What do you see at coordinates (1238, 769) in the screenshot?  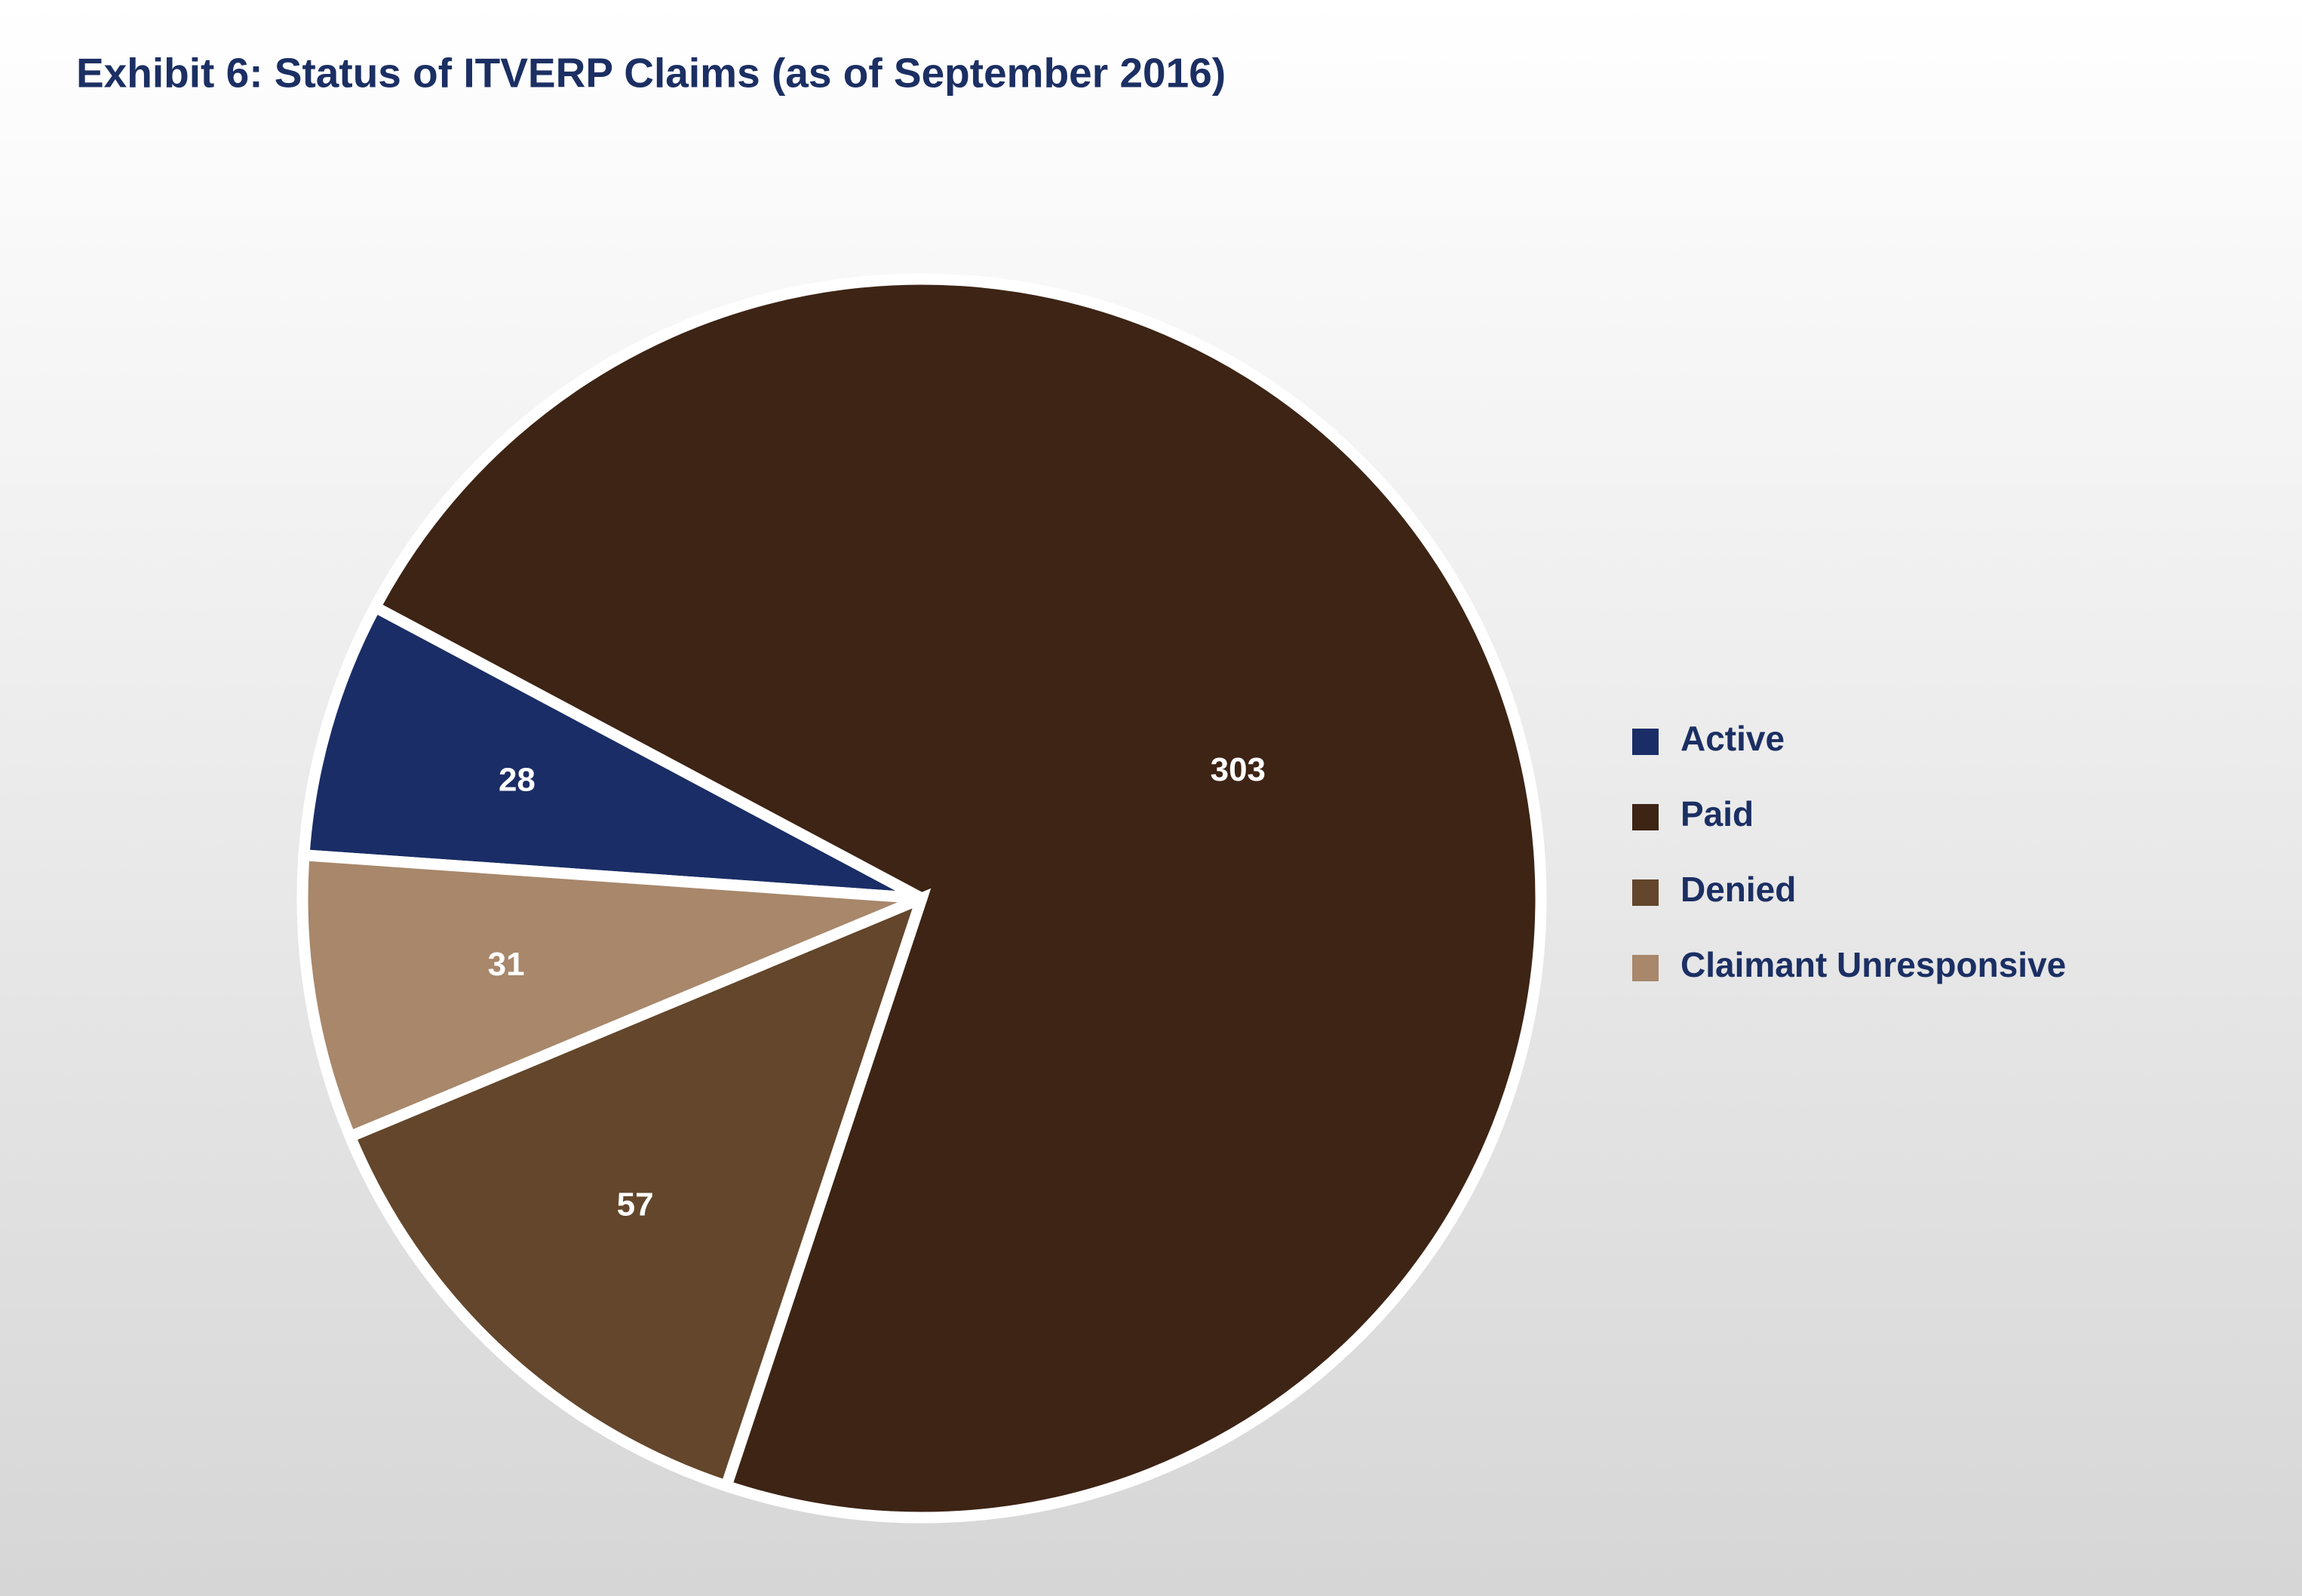 I see `data-label: 303` at bounding box center [1238, 769].